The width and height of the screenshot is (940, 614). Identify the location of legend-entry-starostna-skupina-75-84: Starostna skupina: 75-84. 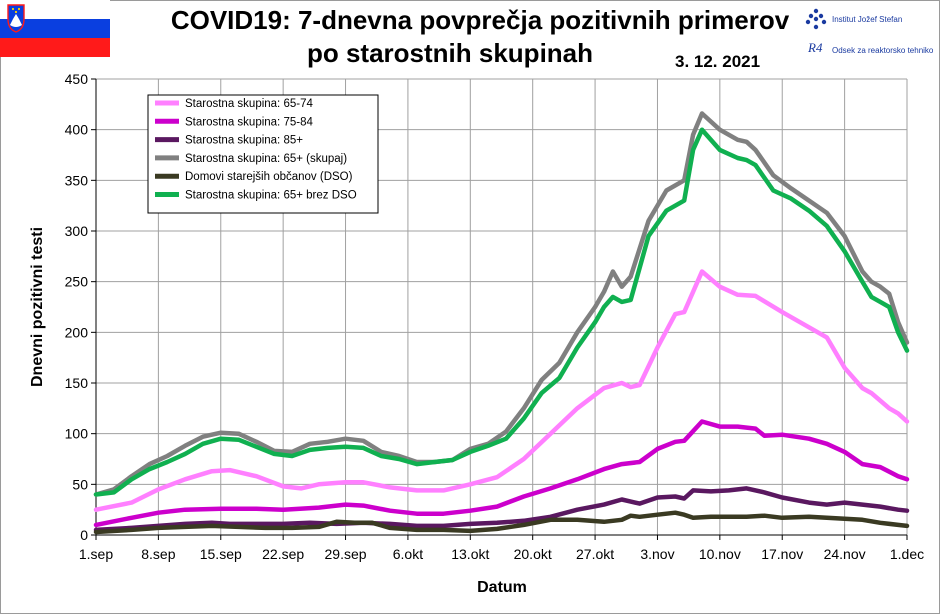
(249, 122).